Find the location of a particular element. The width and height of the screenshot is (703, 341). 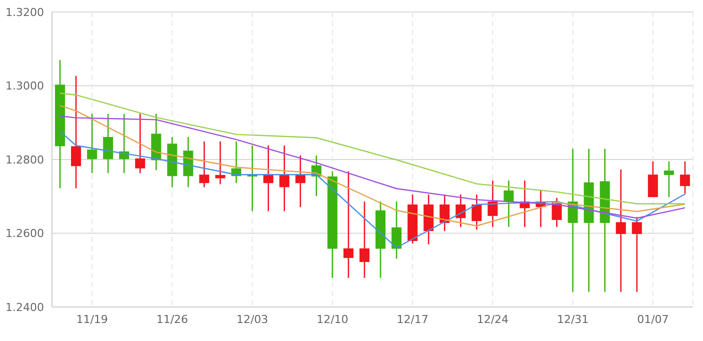

x-tick-label: 12/31 is located at coordinates (572, 319).